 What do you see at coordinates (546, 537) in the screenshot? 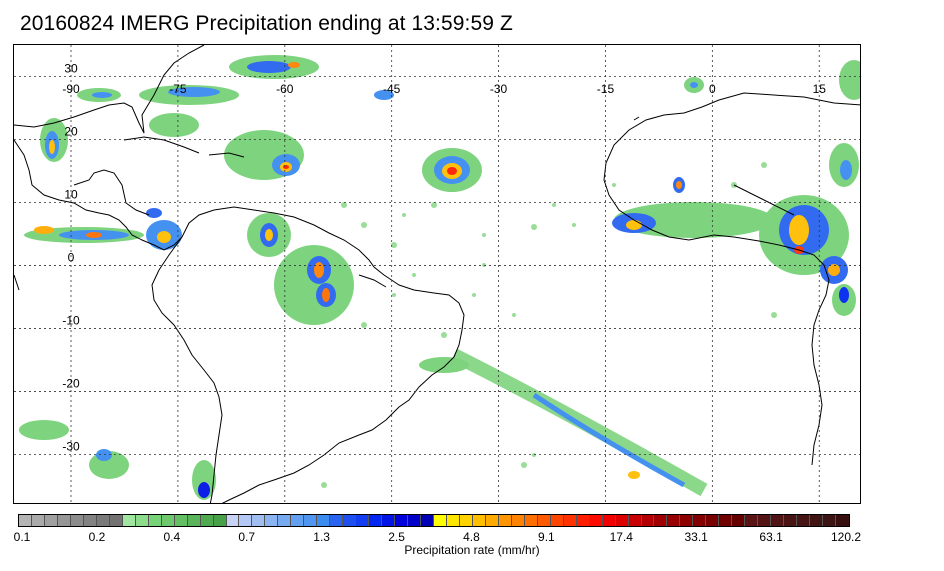
I see `colorbar-tick-label: 9.1` at bounding box center [546, 537].